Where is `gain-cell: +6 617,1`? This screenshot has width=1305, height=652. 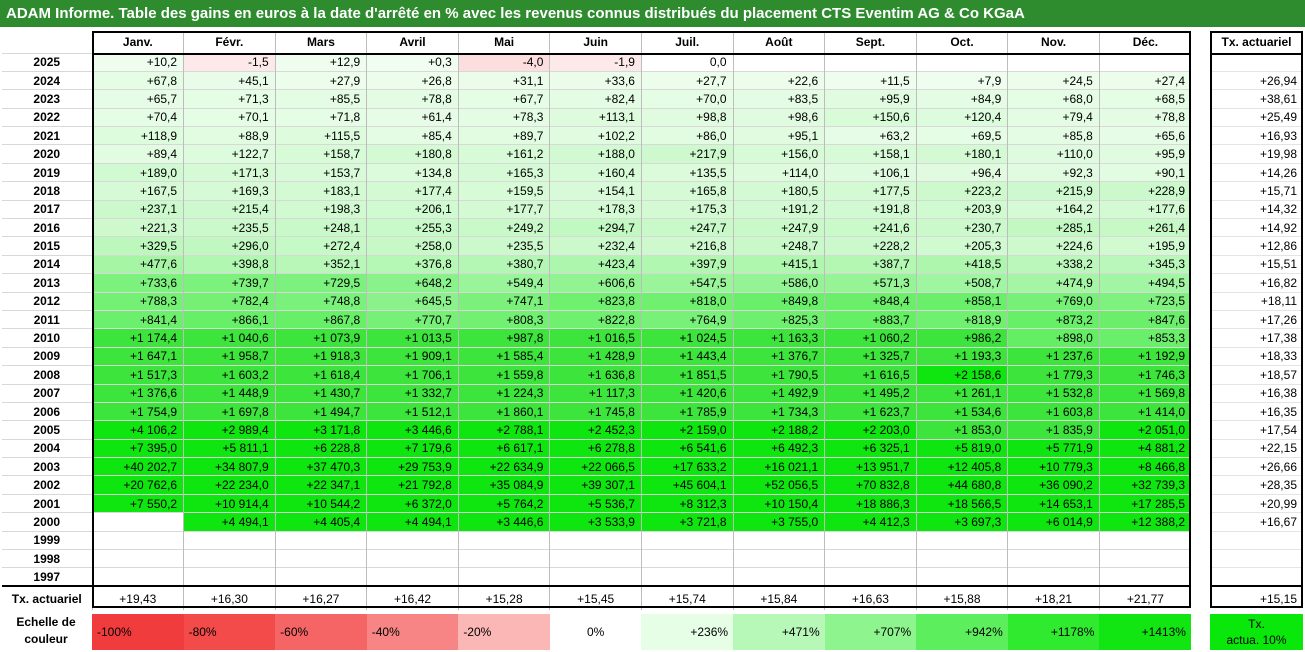
gain-cell: +6 617,1 is located at coordinates (503, 448).